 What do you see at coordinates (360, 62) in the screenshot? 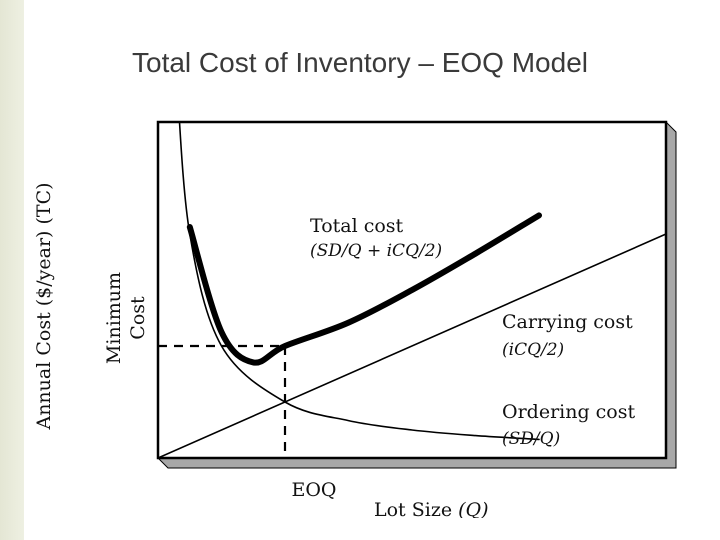
I see `slide-title: Total Cost of Inventory – EOQ Model` at bounding box center [360, 62].